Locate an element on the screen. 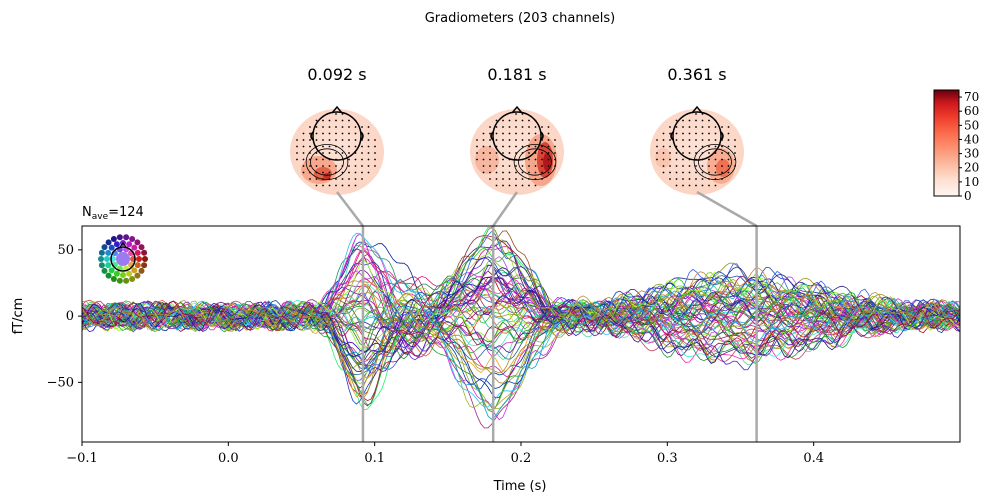 This screenshot has width=993, height=499. x-axis-ticks: −0.1 0.0 0.1 0.2 0.3 0.4 is located at coordinates (445, 454).